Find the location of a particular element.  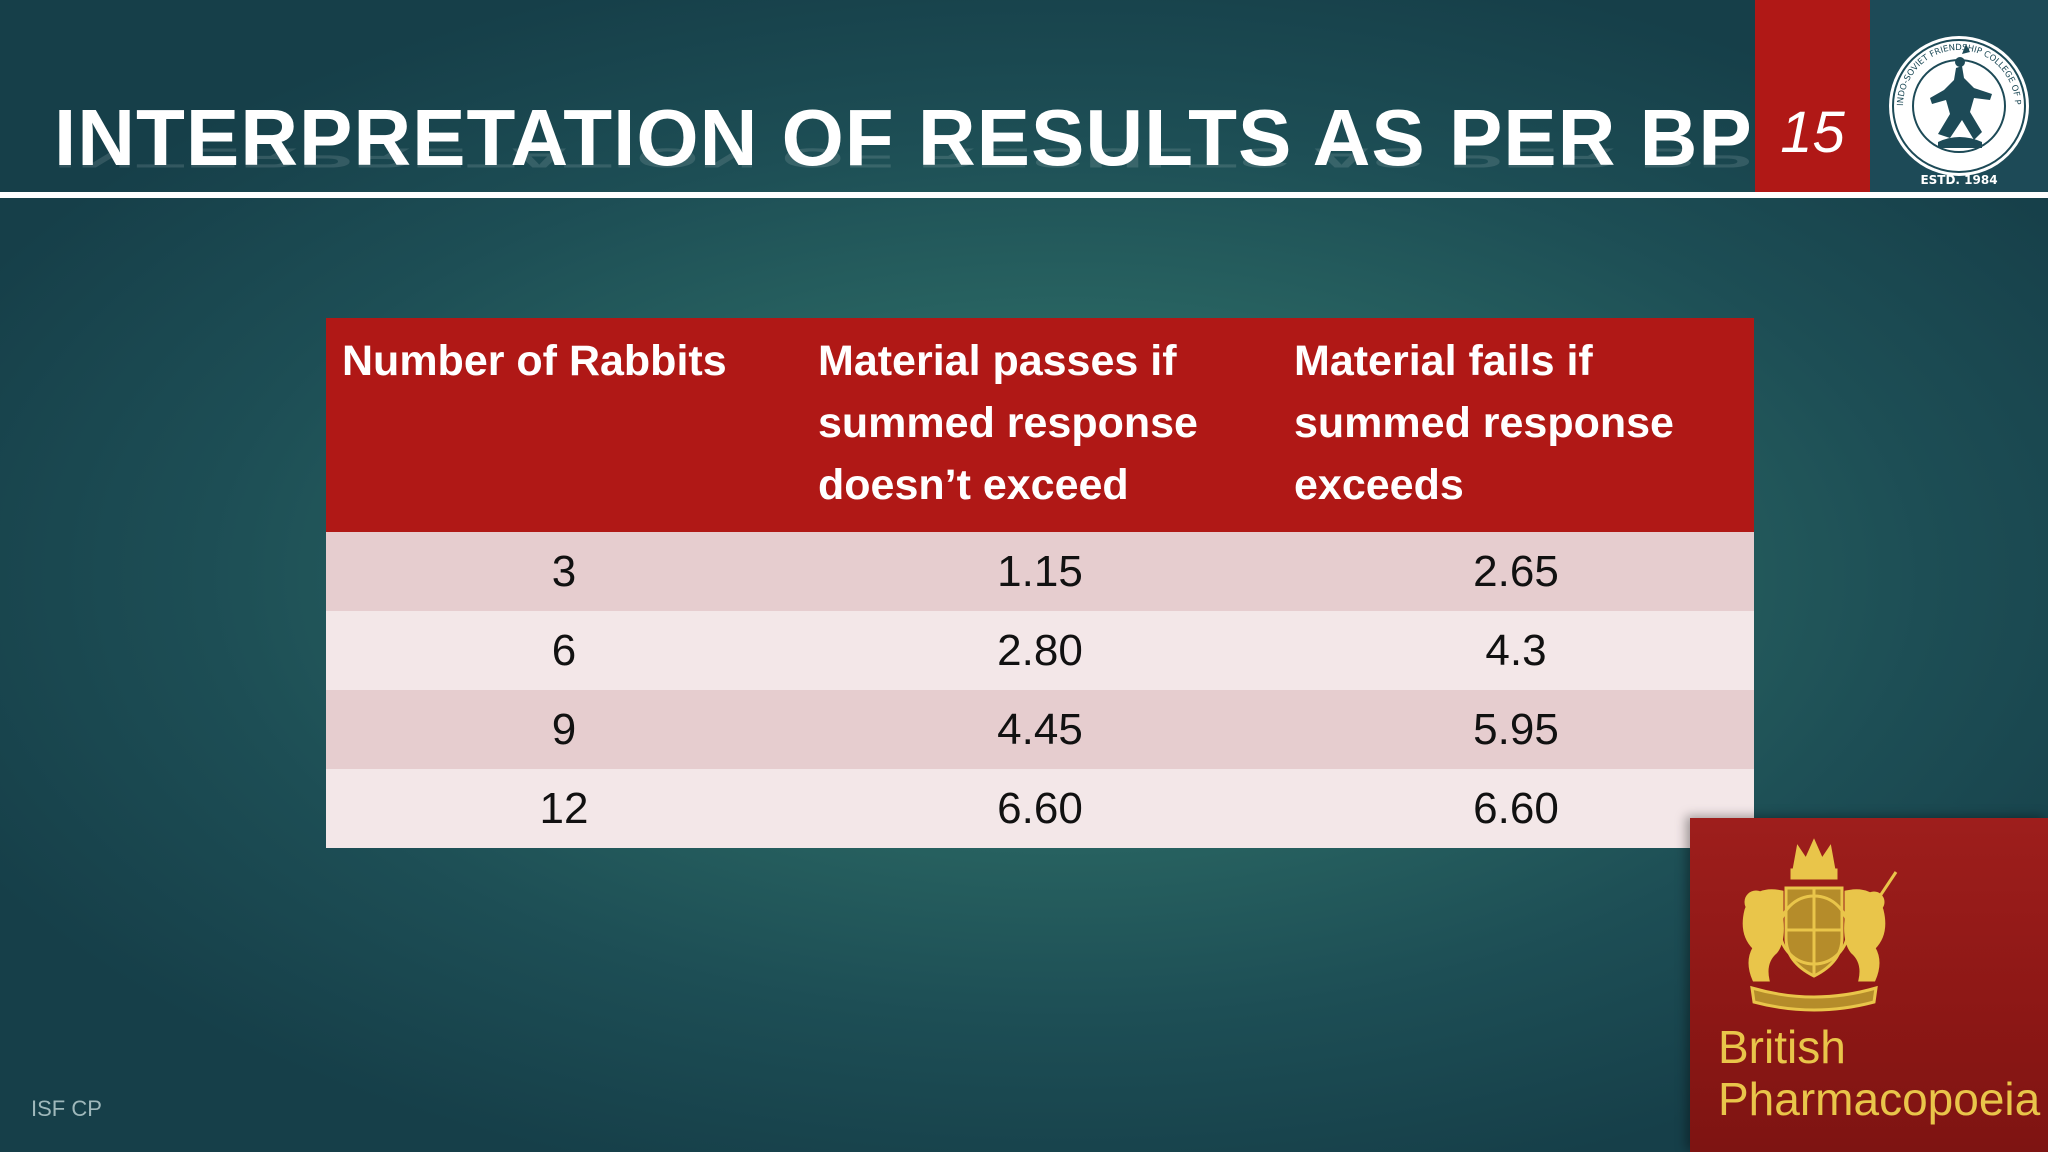

cell-fails: 6.60 is located at coordinates (1516, 808).